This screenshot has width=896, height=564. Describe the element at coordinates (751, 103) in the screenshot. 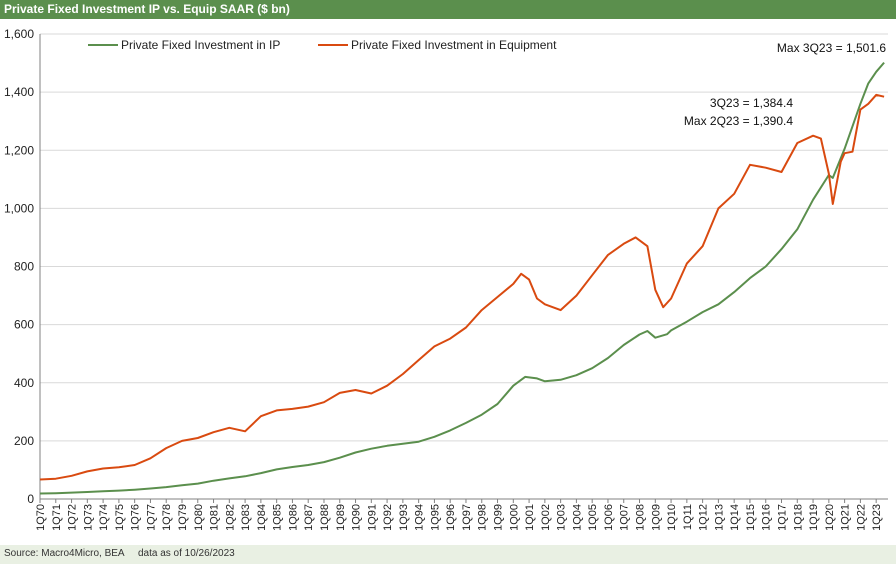

I see `annotation-label: 3Q23 = 1,384.4` at that location.